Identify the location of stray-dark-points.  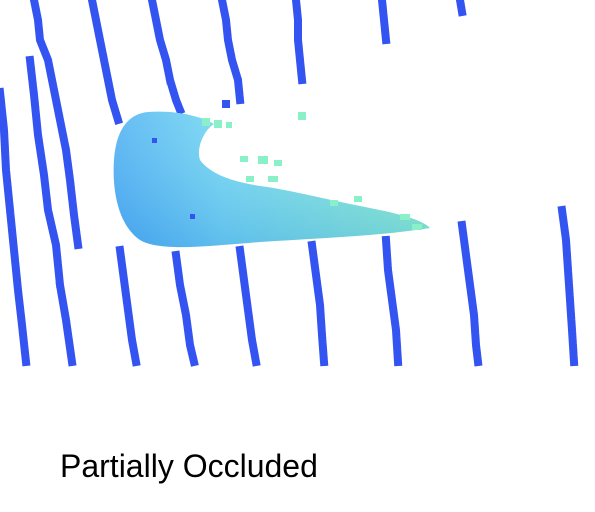
(191, 159).